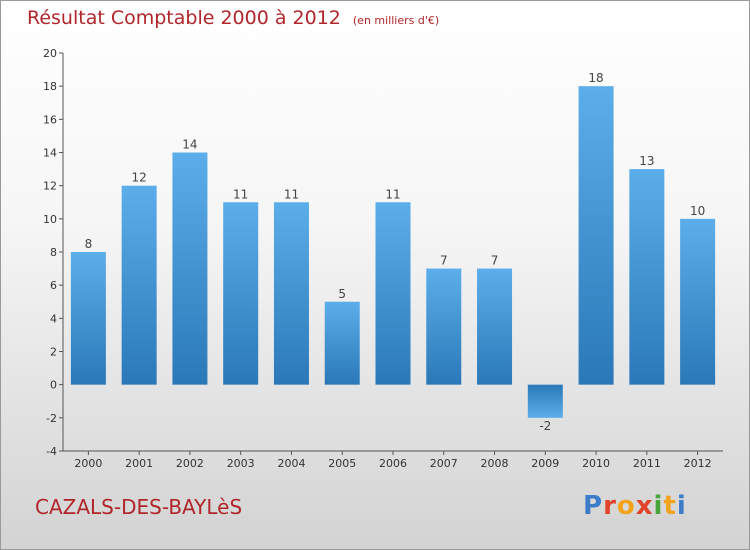 This screenshot has height=550, width=750. What do you see at coordinates (644, 506) in the screenshot?
I see `logo-letter: x` at bounding box center [644, 506].